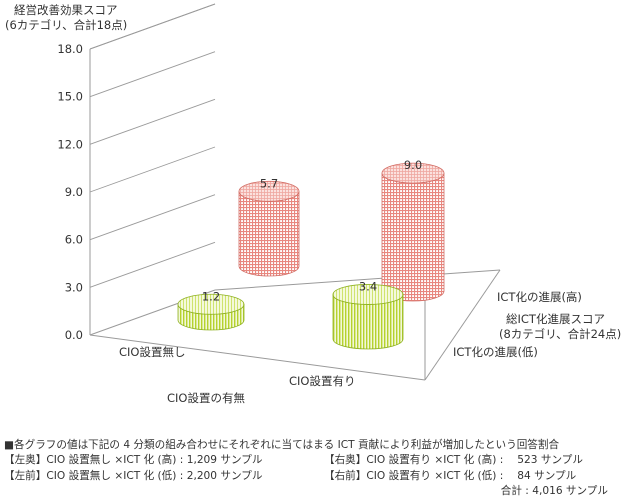 The height and width of the screenshot is (500, 638). Describe the element at coordinates (453, 460) in the screenshot. I see `note-right-back: 【右奥】CIO 設置有り ×ICT 化 (高) : 523 サンプル` at that location.